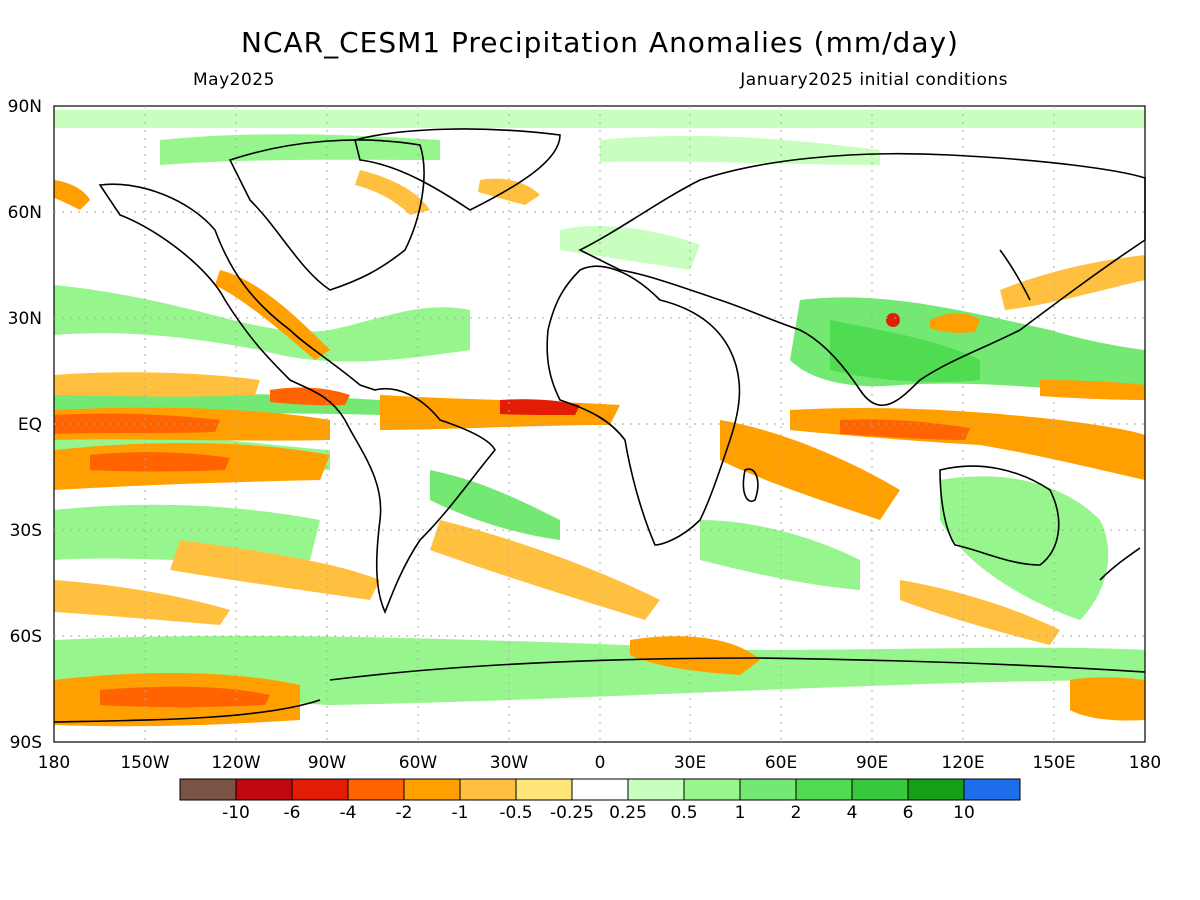 Image resolution: width=1200 pixels, height=900 pixels. What do you see at coordinates (962, 763) in the screenshot?
I see `lon-tick-label: 120E` at bounding box center [962, 763].